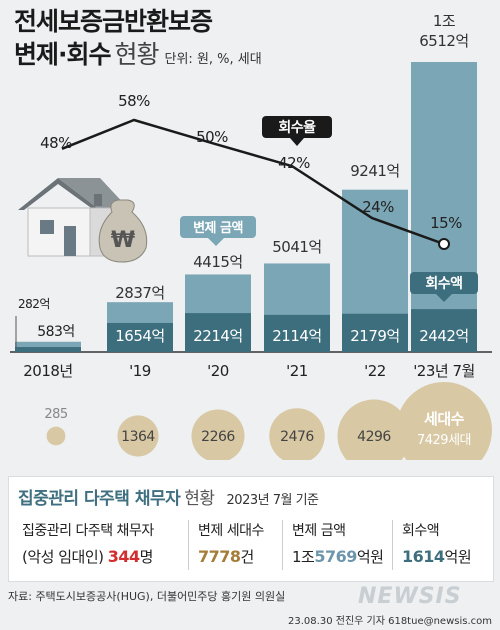 The height and width of the screenshot is (630, 500). Describe the element at coordinates (34, 304) in the screenshot. I see `recovered-value-label: 282억` at that location.